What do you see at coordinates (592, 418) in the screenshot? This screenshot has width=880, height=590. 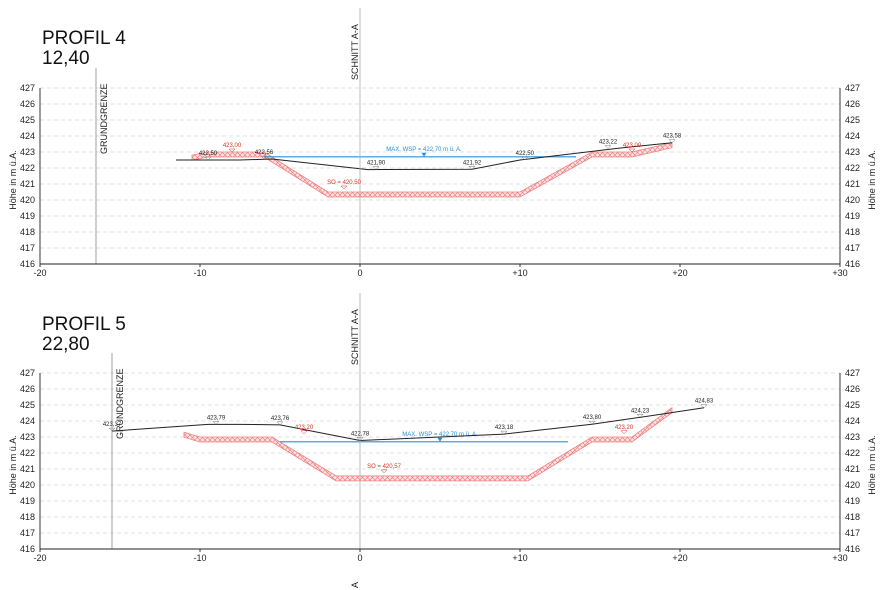 I see `elevation-label: 423,80` at bounding box center [592, 418].